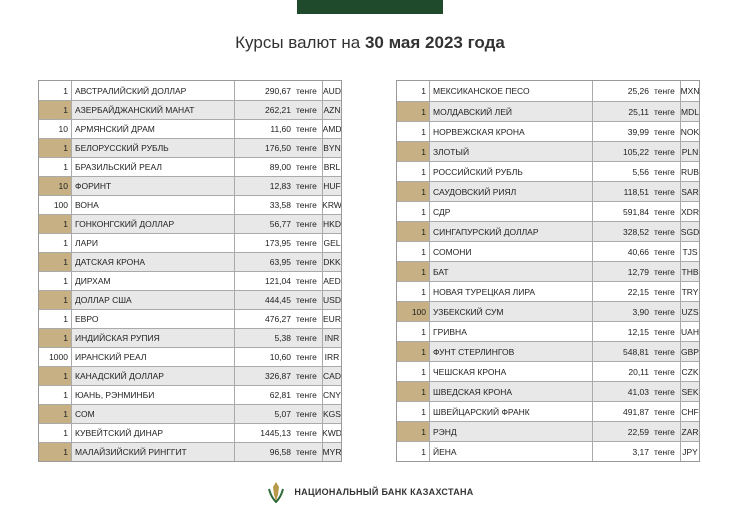 The width and height of the screenshot is (740, 522). I want to click on table-row: 1 ДАТСКАЯ КРОНА 63,95 тенге DKK, so click(190, 261).